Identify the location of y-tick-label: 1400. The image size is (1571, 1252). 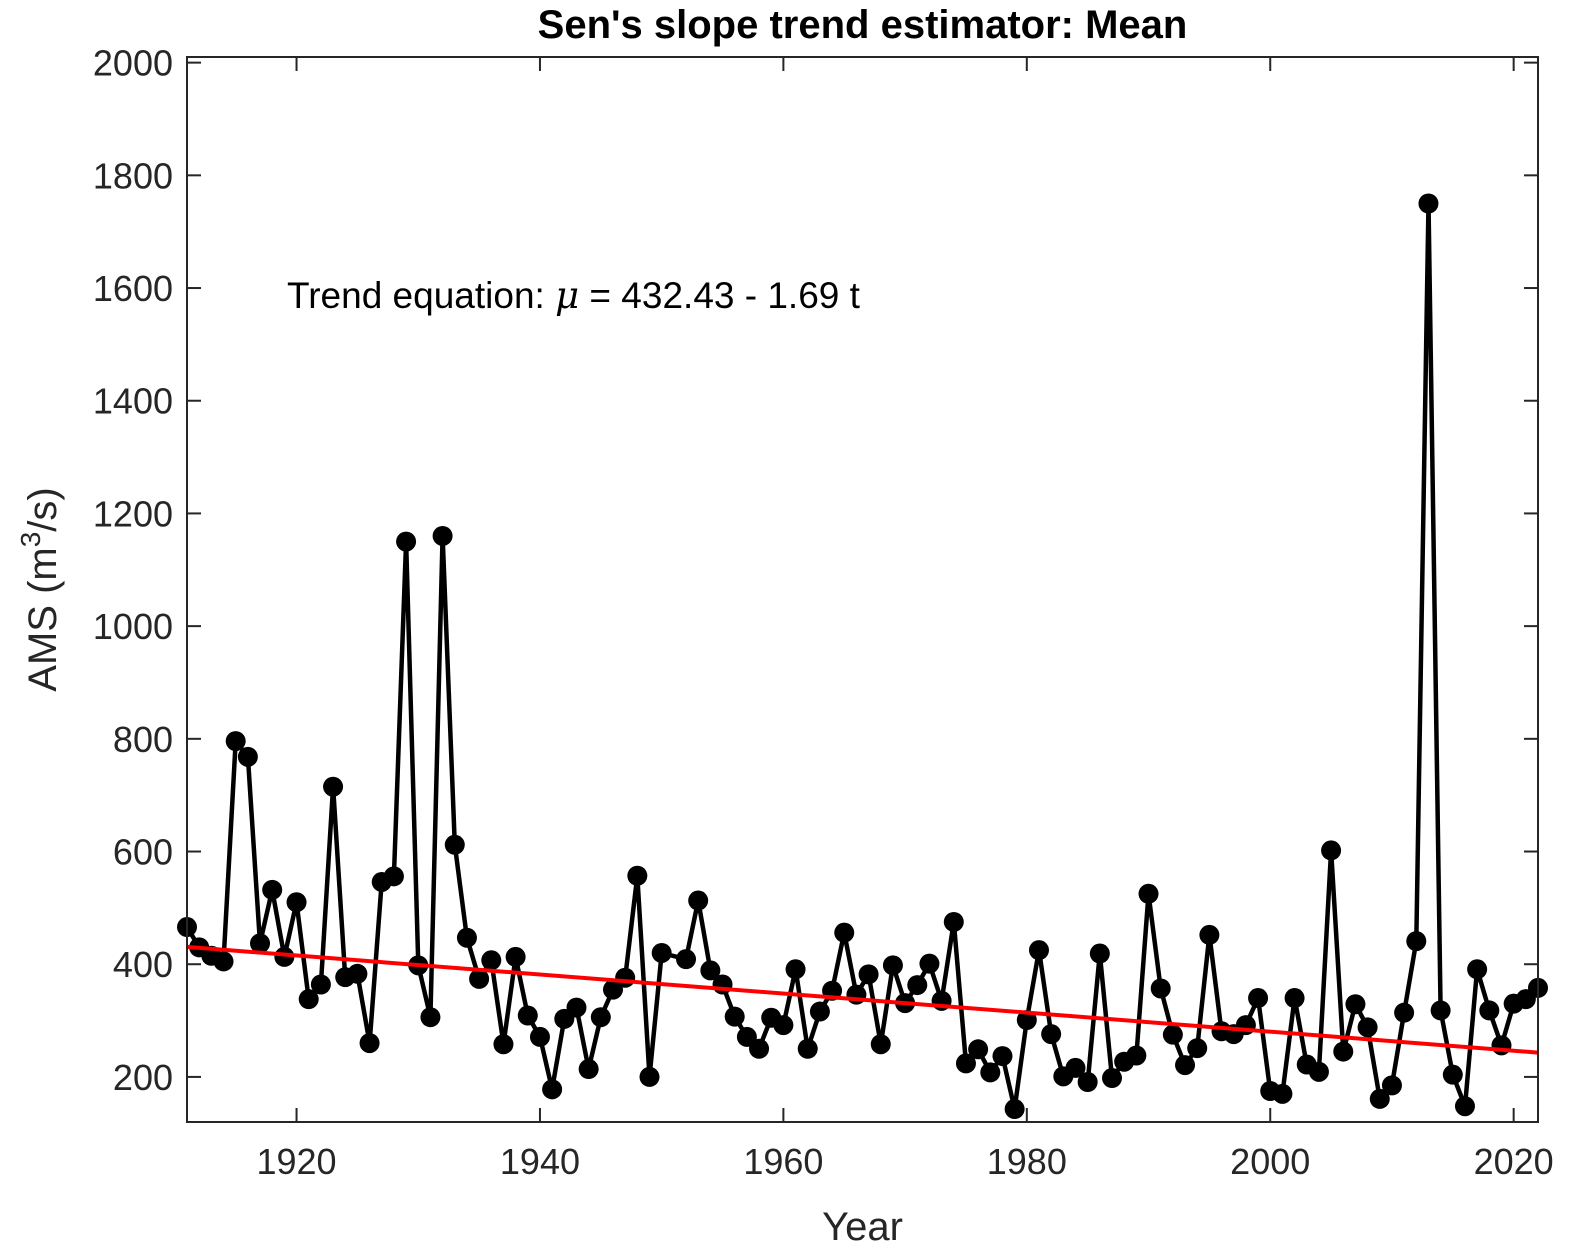
(133, 401).